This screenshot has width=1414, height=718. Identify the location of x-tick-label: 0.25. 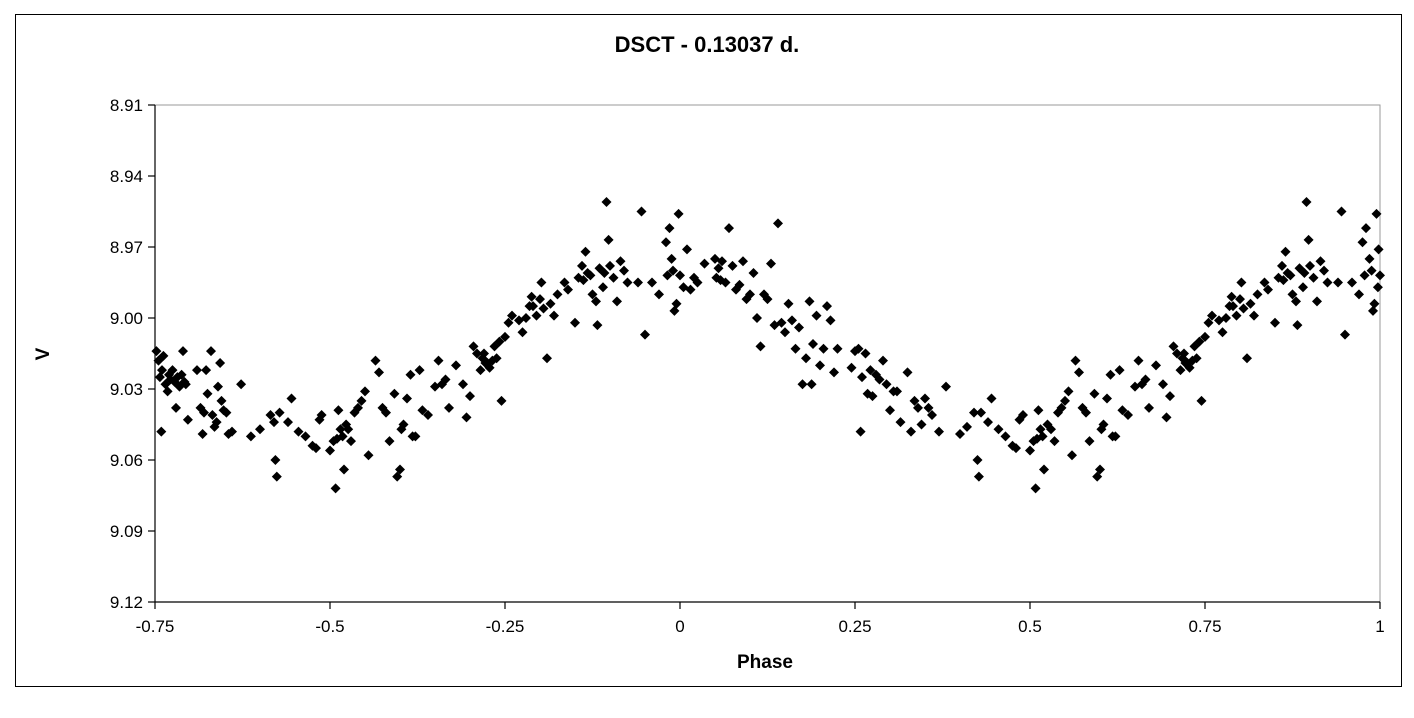
(854, 626).